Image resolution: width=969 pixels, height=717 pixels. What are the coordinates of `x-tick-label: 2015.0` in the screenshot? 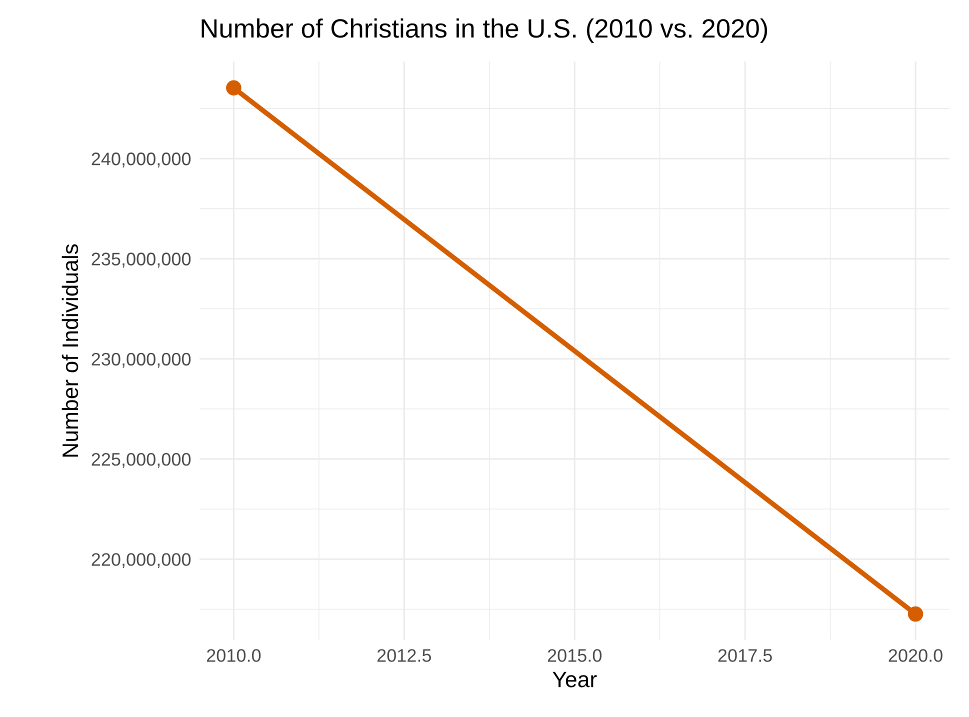 It's located at (575, 655).